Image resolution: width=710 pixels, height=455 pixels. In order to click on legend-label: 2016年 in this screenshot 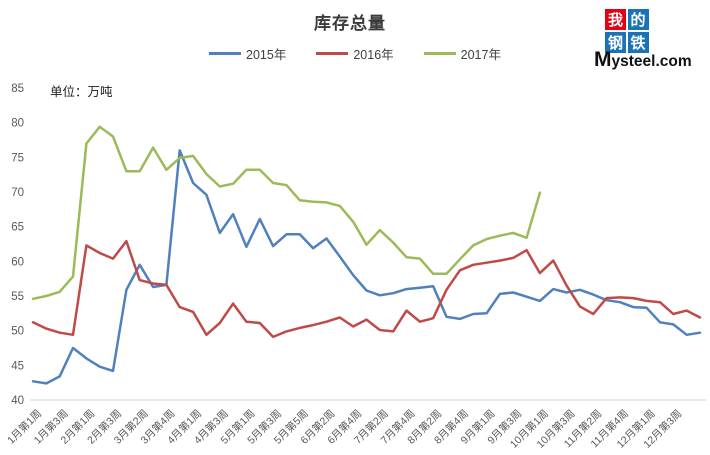, I will do `click(373, 55)`.